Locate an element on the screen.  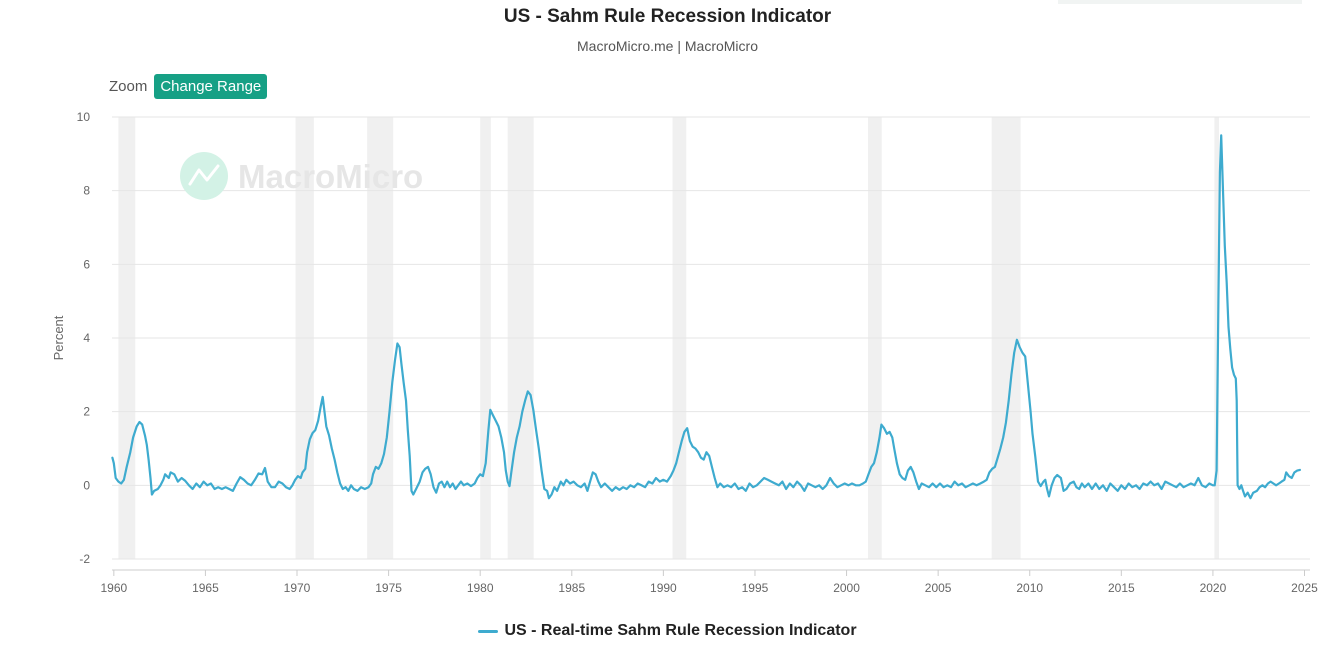
top-decoration-bar is located at coordinates (1180, 2).